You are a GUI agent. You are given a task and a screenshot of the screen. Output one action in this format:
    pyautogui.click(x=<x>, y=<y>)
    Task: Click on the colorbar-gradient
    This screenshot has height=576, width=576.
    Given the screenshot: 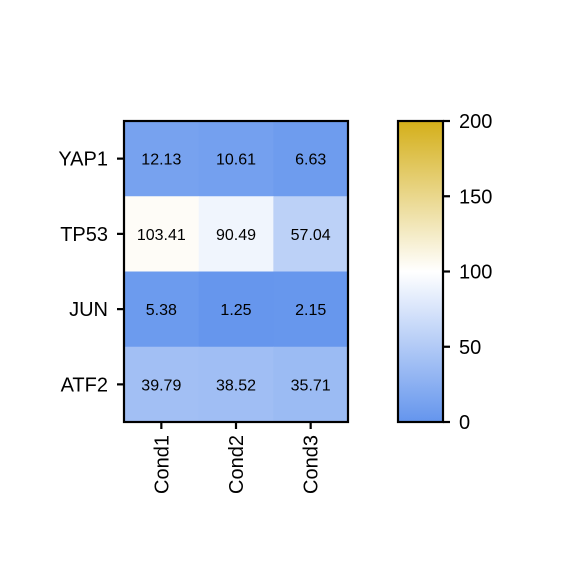 What is the action you would take?
    pyautogui.click(x=420, y=271)
    